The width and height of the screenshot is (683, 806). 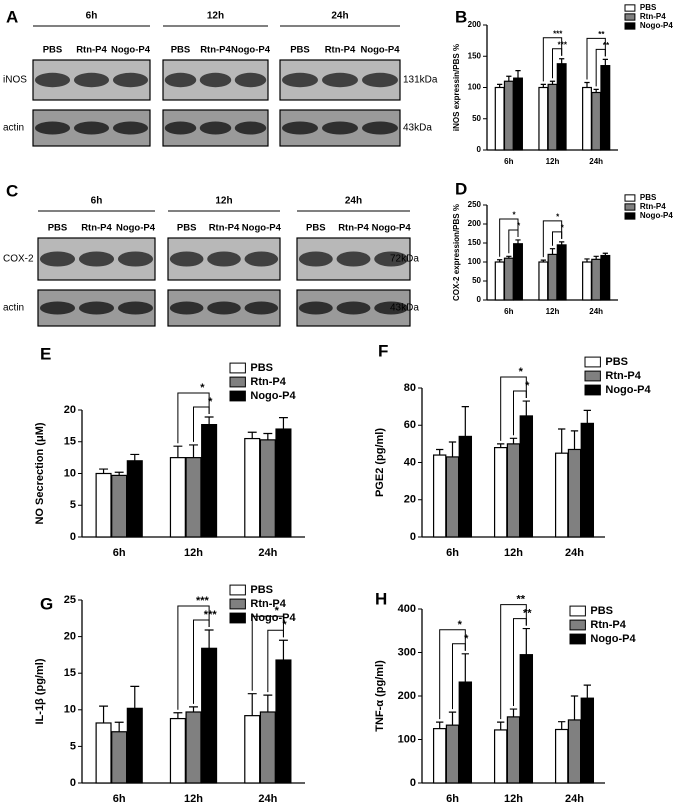 I want to click on lane-label: PBS, so click(x=300, y=50).